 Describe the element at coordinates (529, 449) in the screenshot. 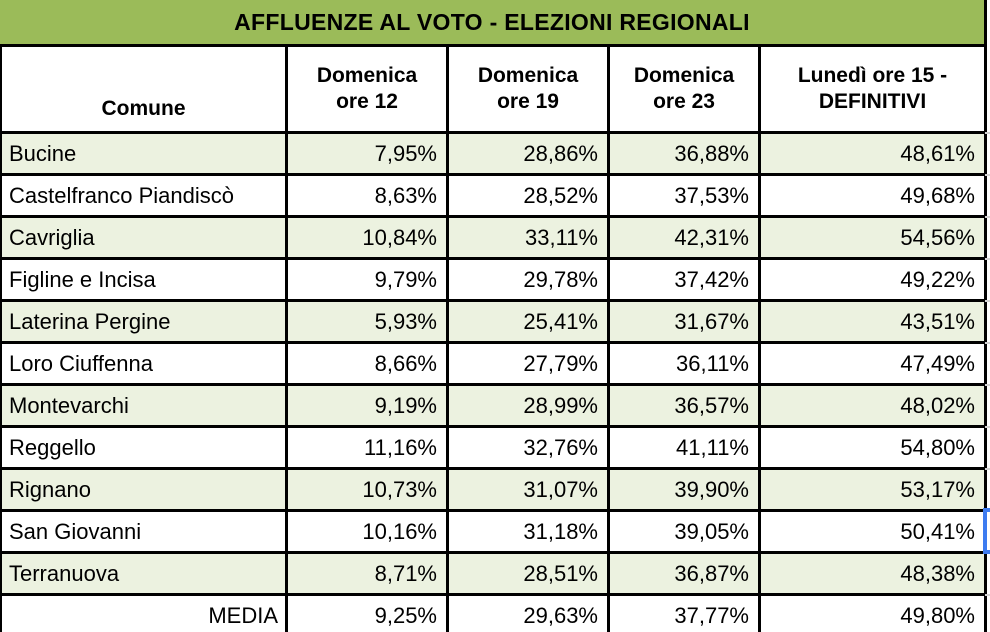

I see `value-cell: 32,76%` at that location.